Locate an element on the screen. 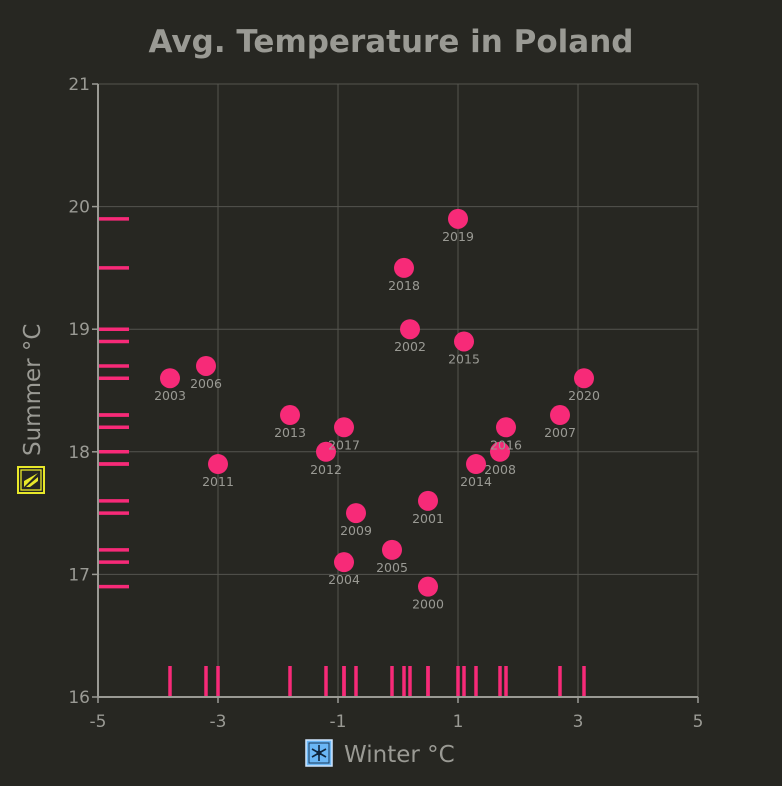  sun-icon is located at coordinates (31, 480).